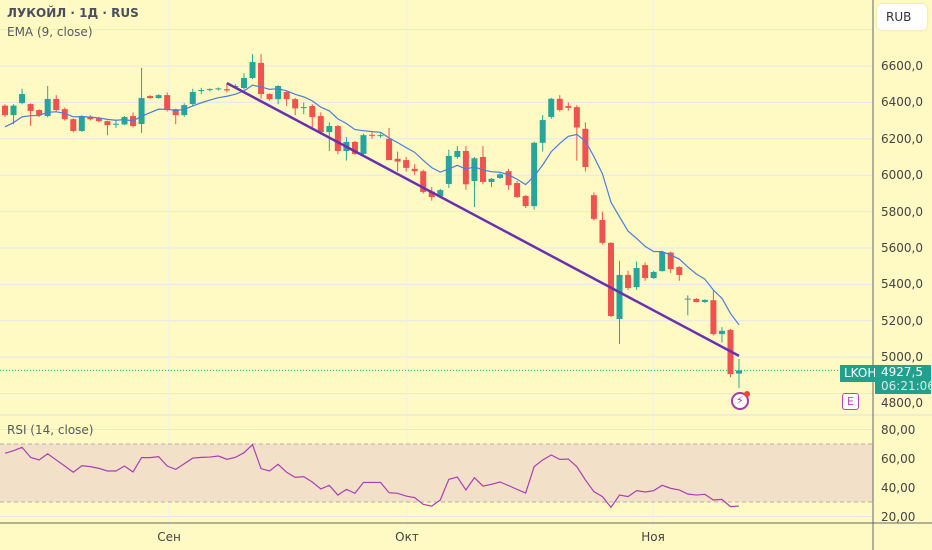  What do you see at coordinates (902, 138) in the screenshot?
I see `price-axis-label: 6200,0` at bounding box center [902, 138].